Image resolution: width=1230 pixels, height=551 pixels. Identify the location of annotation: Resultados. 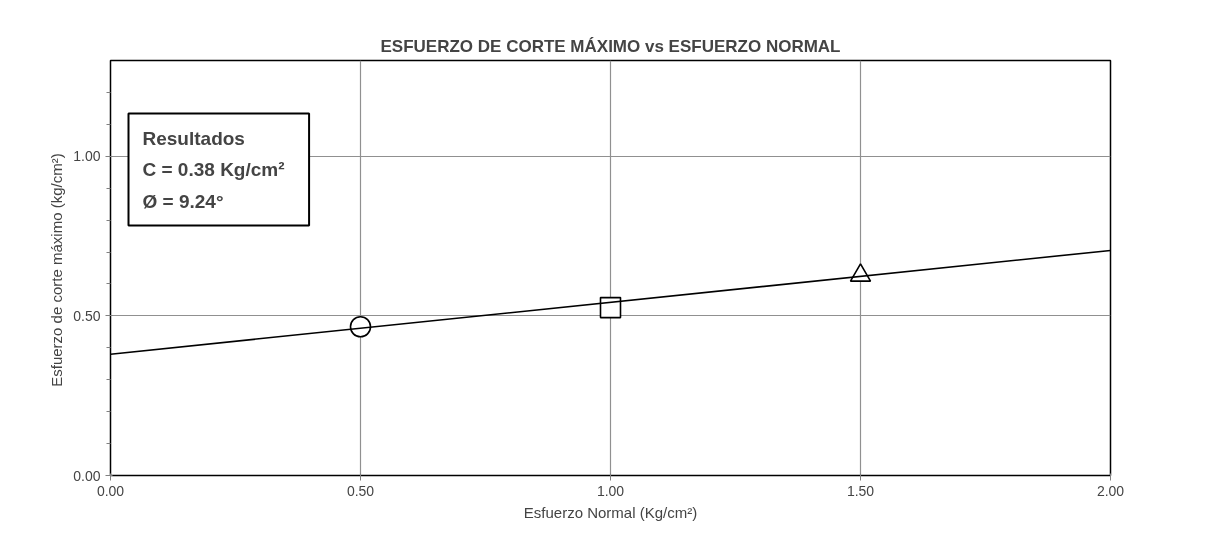
(193, 138).